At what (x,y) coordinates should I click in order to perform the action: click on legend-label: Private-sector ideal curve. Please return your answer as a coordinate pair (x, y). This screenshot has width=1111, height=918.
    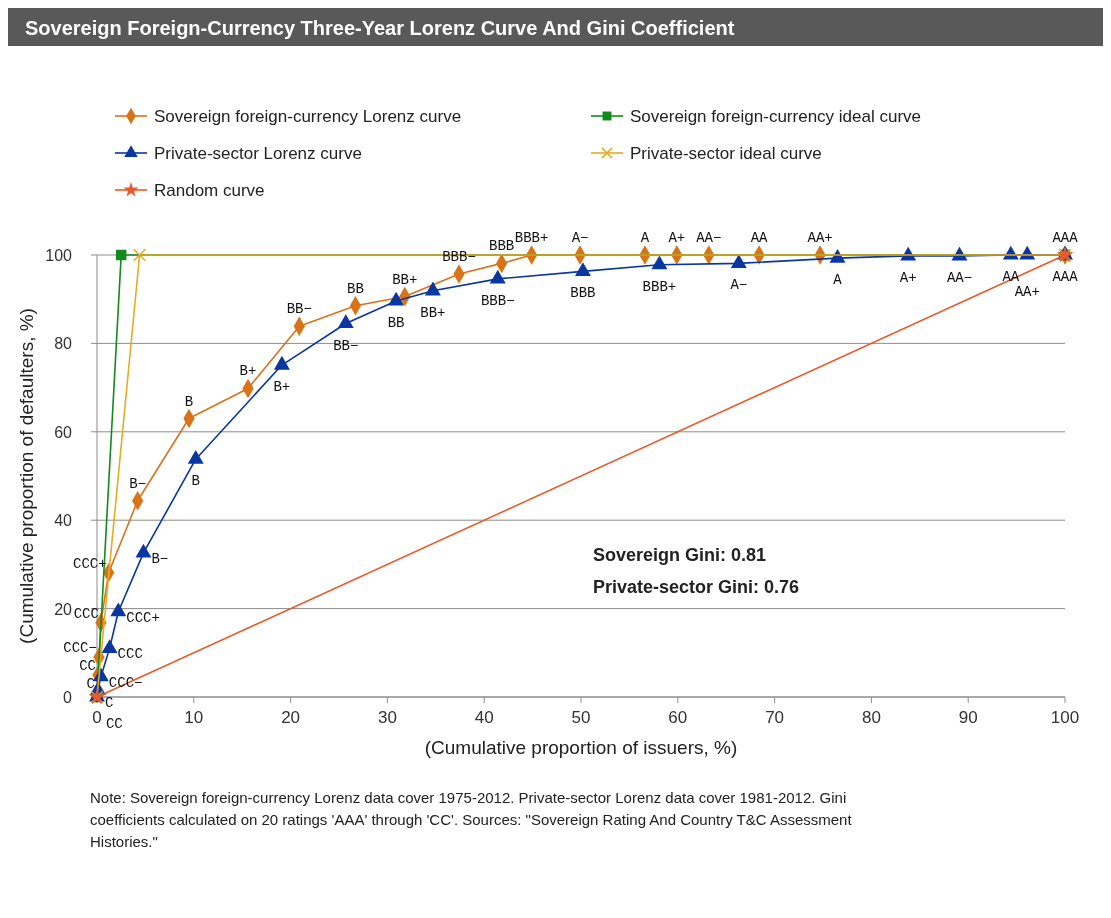
    Looking at the image, I should click on (726, 153).